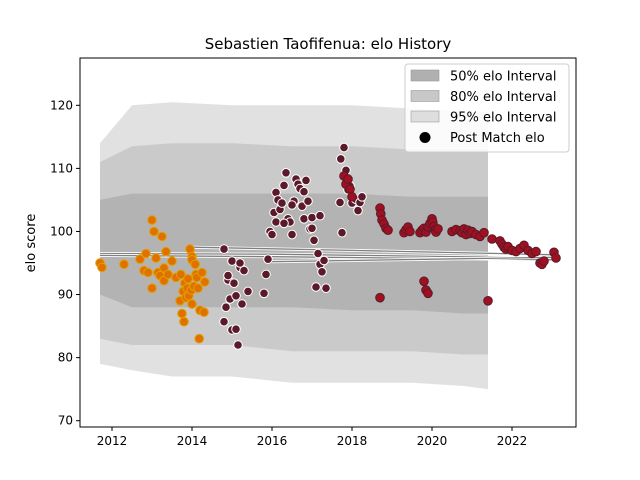 The image size is (640, 480). What do you see at coordinates (487, 108) in the screenshot?
I see `legend-frame` at bounding box center [487, 108].